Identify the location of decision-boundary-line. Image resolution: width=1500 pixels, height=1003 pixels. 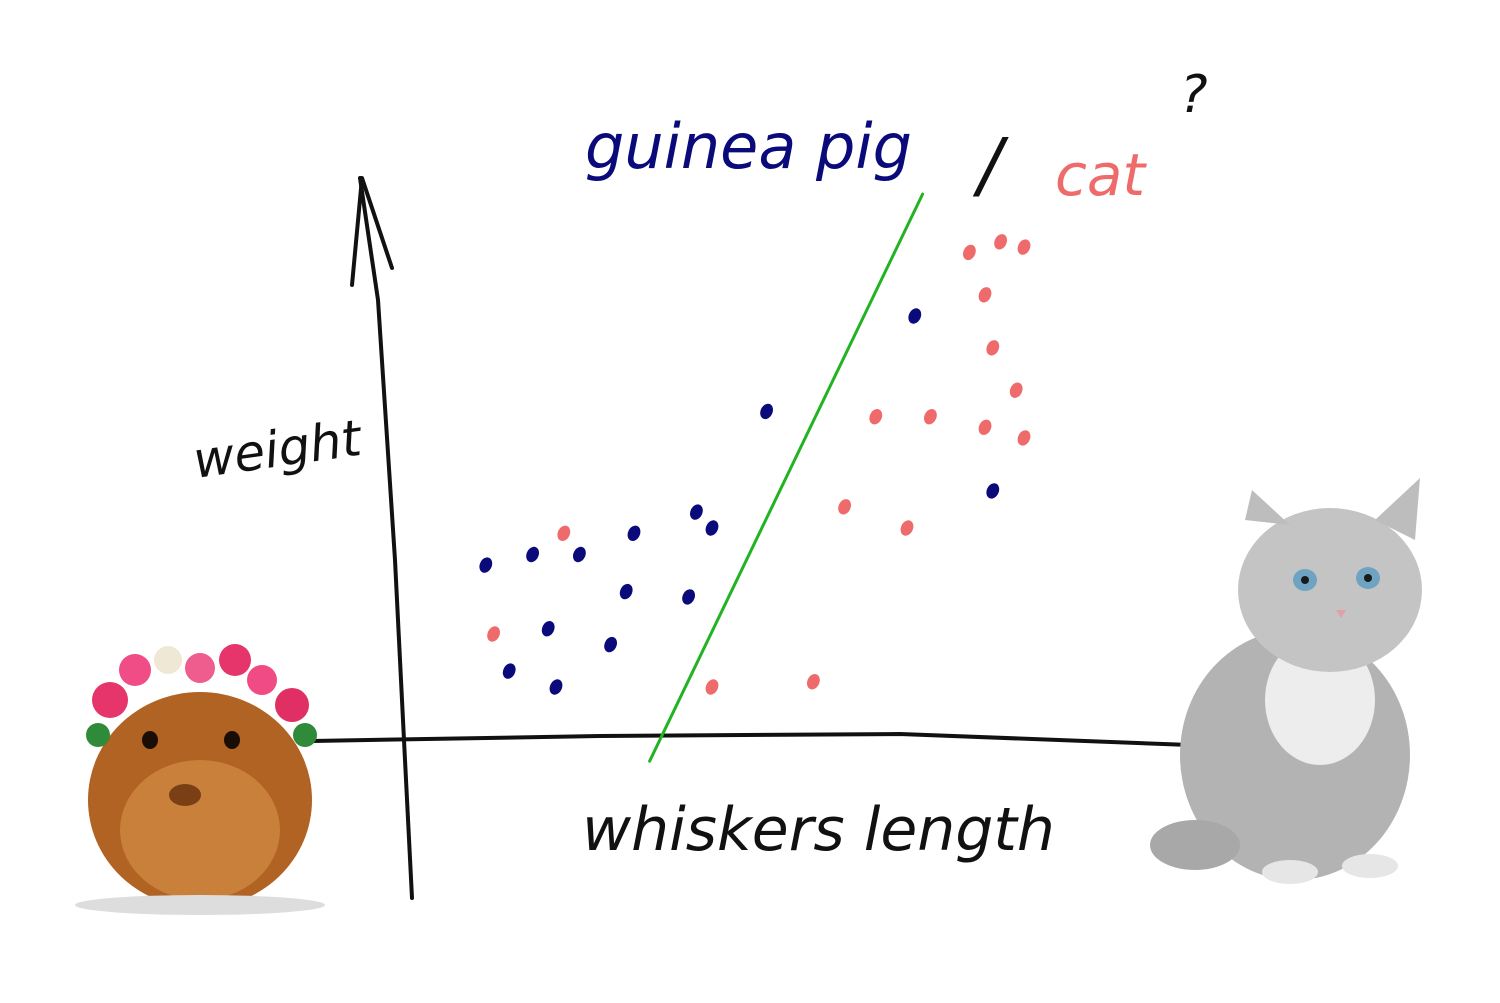
(786, 477).